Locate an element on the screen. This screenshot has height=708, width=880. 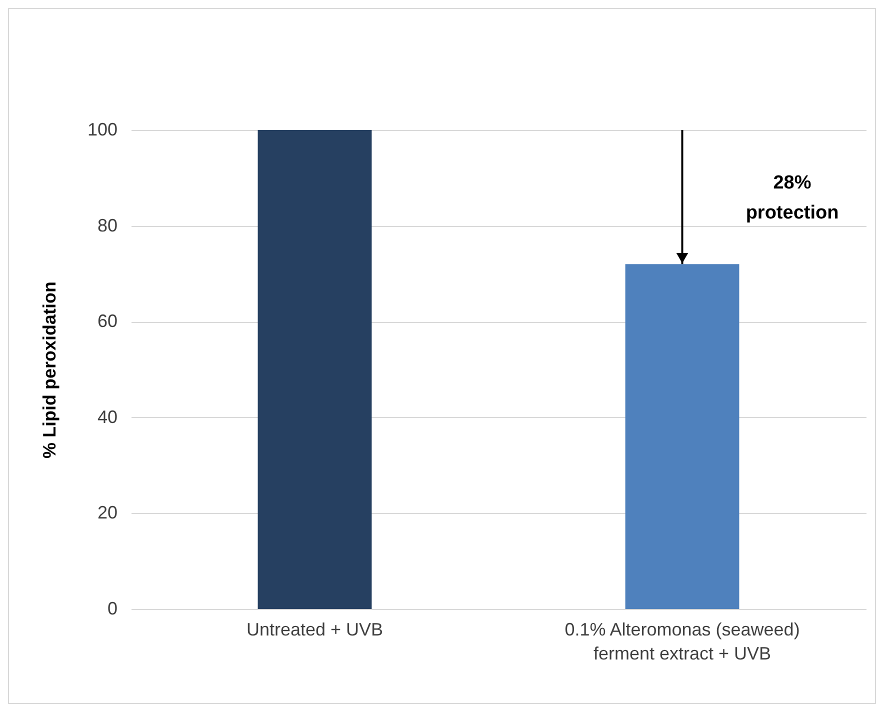
y-tick-label: 60 is located at coordinates (107, 321).